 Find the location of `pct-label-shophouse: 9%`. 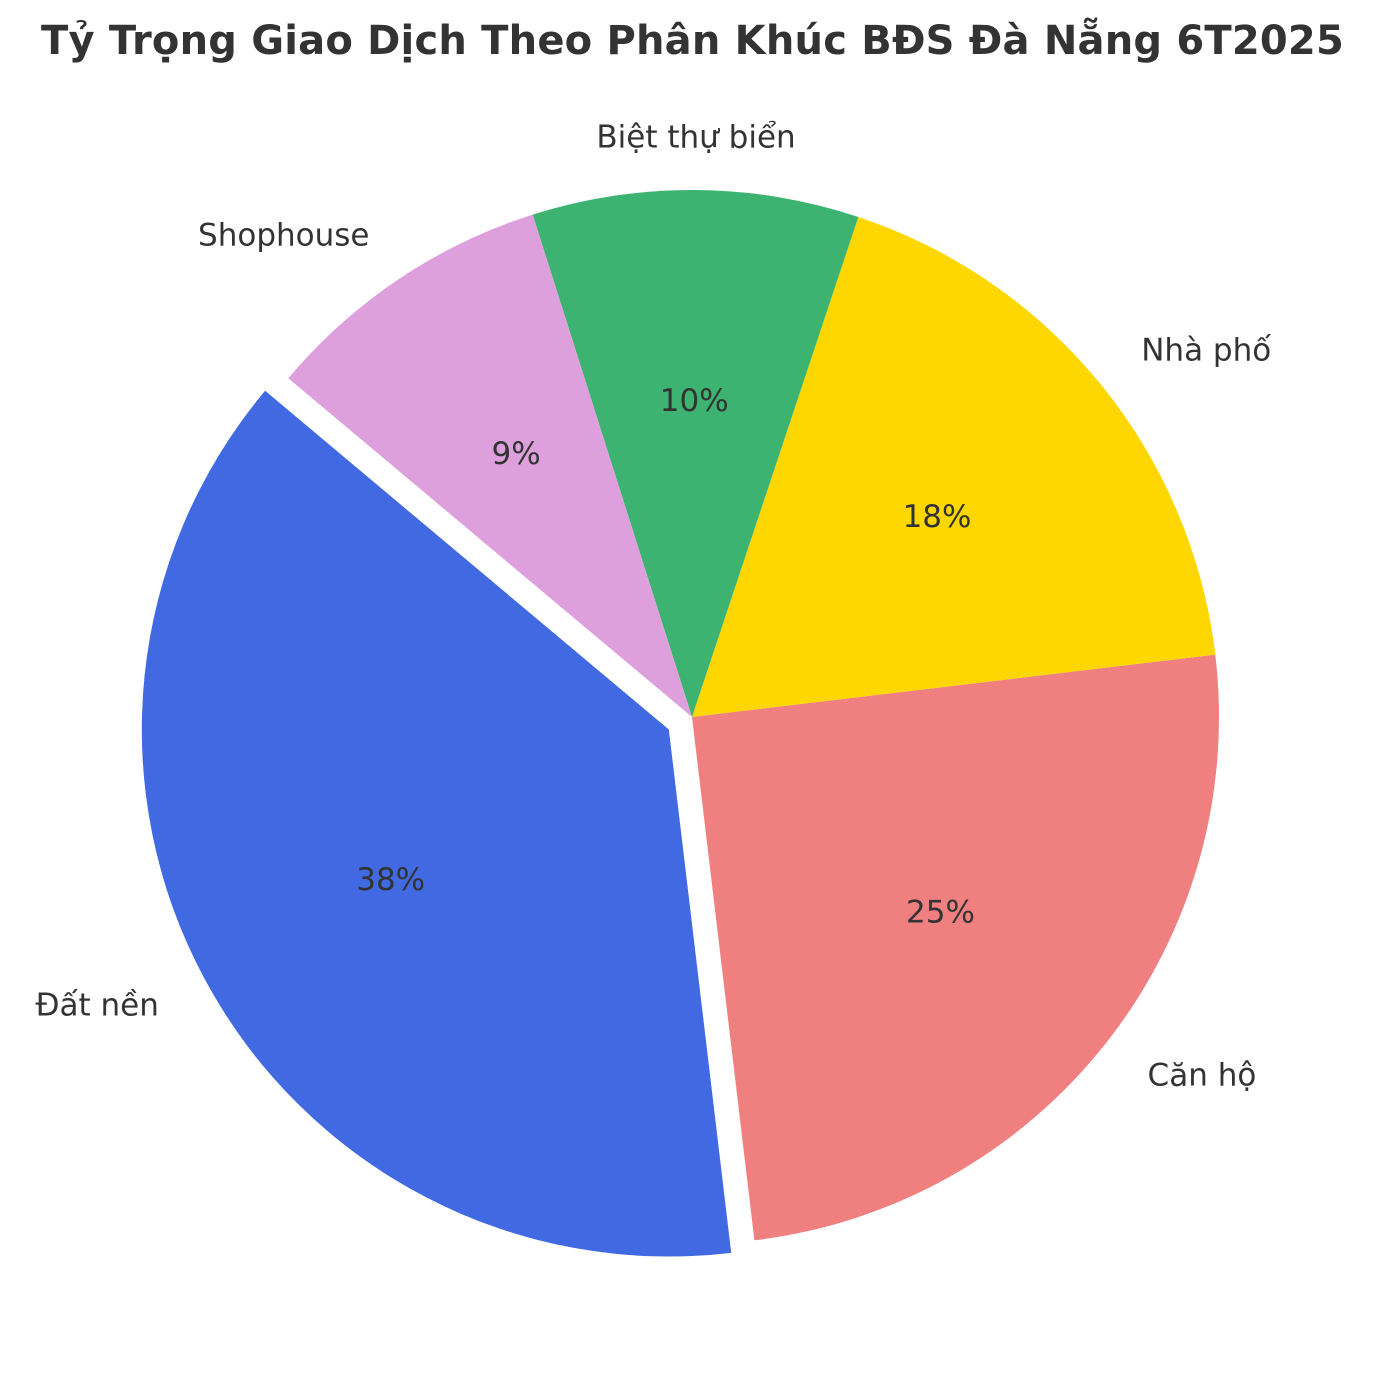

pct-label-shophouse: 9% is located at coordinates (516, 454).